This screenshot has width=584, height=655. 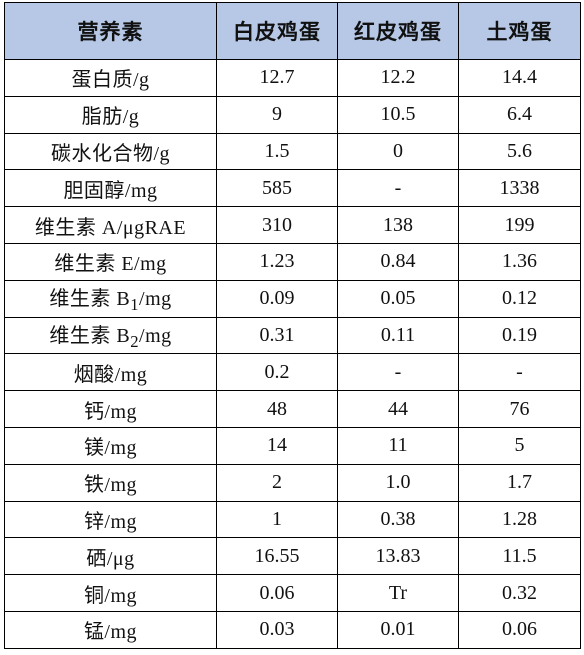 What do you see at coordinates (519, 445) in the screenshot?
I see `native-egg-value-cell: 5` at bounding box center [519, 445].